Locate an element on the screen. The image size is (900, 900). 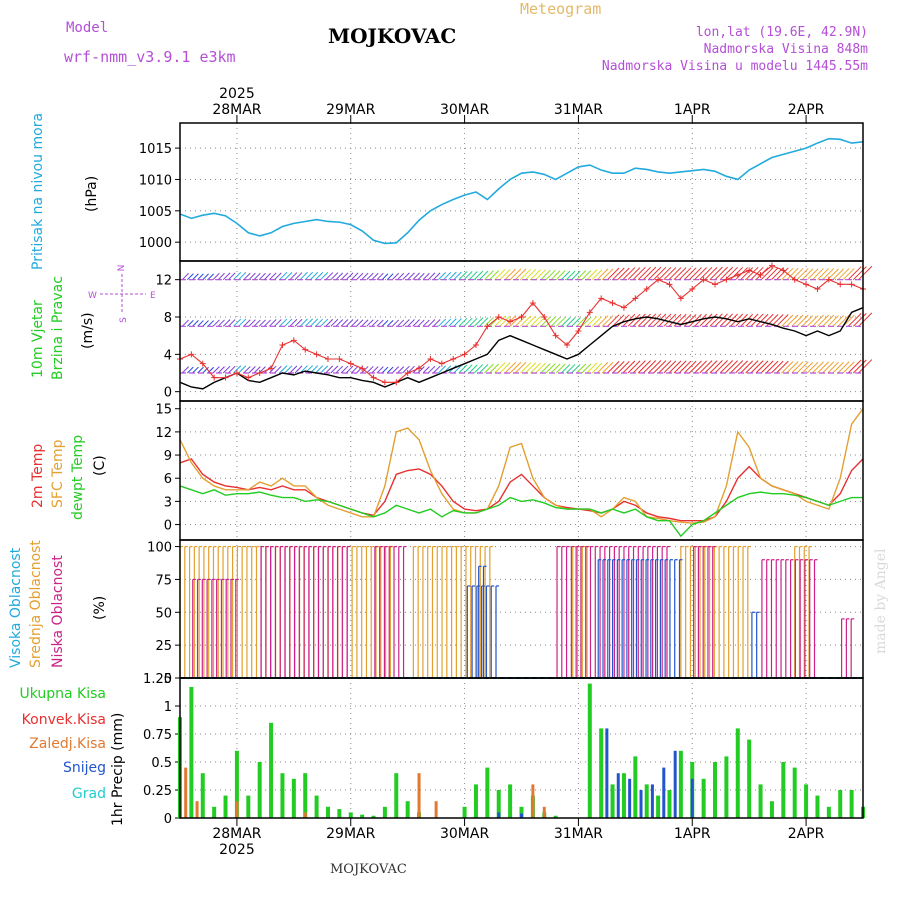
xtick-label-bottom-2: 30MAR is located at coordinates (464, 834).